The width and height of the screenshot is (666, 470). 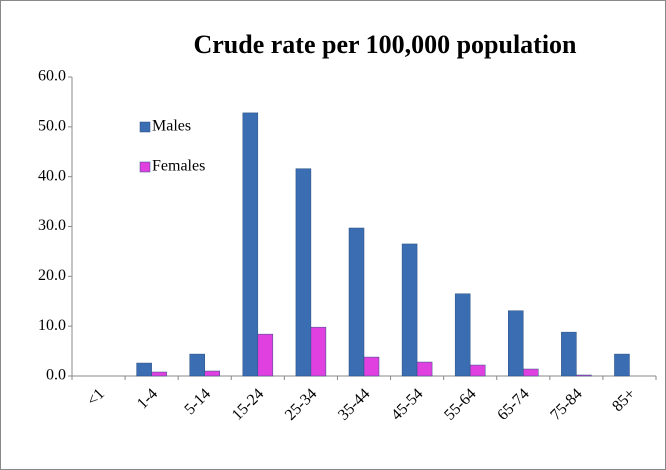 I want to click on y-tick-label: 0.0, so click(x=56, y=375).